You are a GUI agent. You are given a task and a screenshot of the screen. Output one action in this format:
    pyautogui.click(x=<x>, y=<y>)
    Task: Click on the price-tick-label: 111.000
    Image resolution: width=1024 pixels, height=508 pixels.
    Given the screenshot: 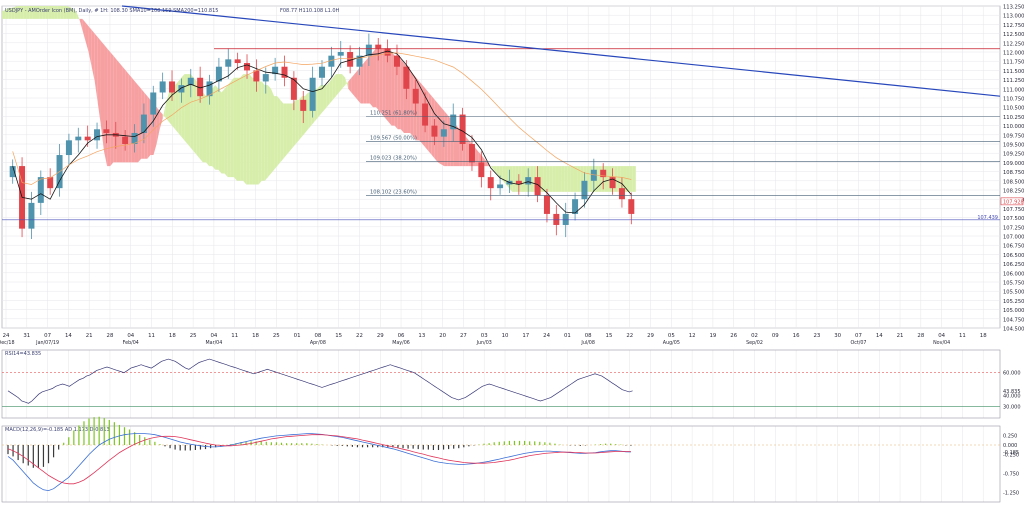 What is the action you would take?
    pyautogui.click(x=1013, y=90)
    